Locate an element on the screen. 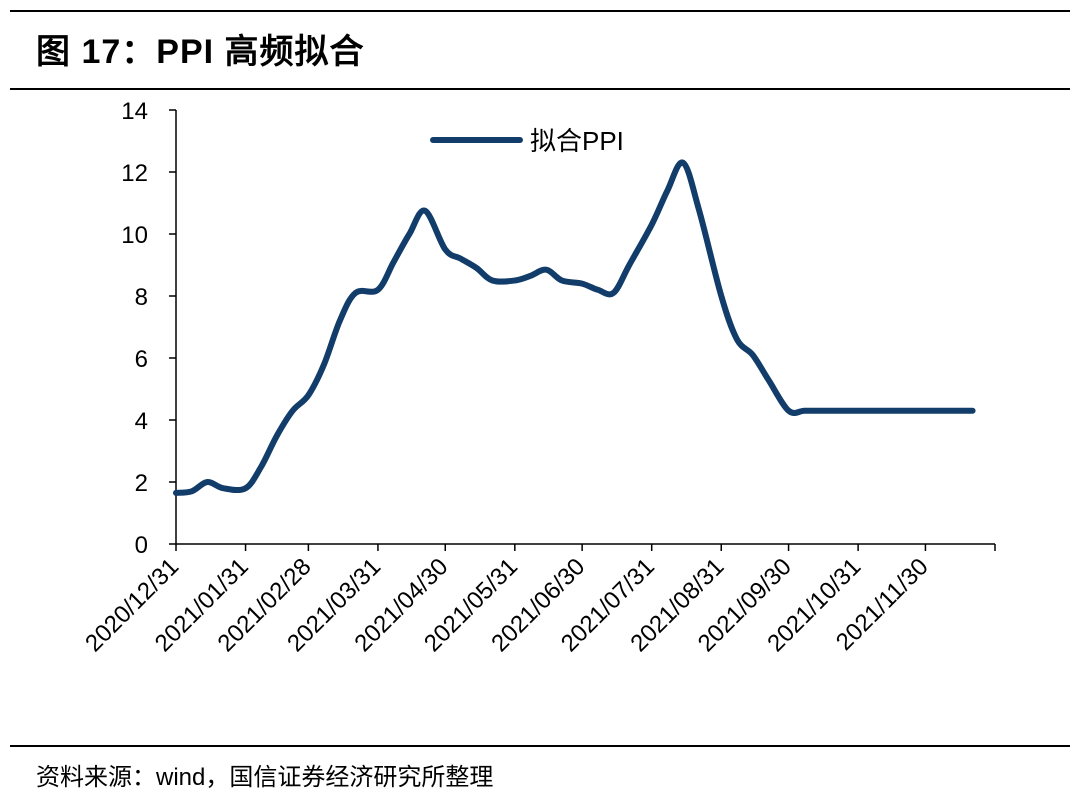 This screenshot has height=802, width=1080. y-axis: 0 2 4 6 8 10 12 14 is located at coordinates (149, 328).